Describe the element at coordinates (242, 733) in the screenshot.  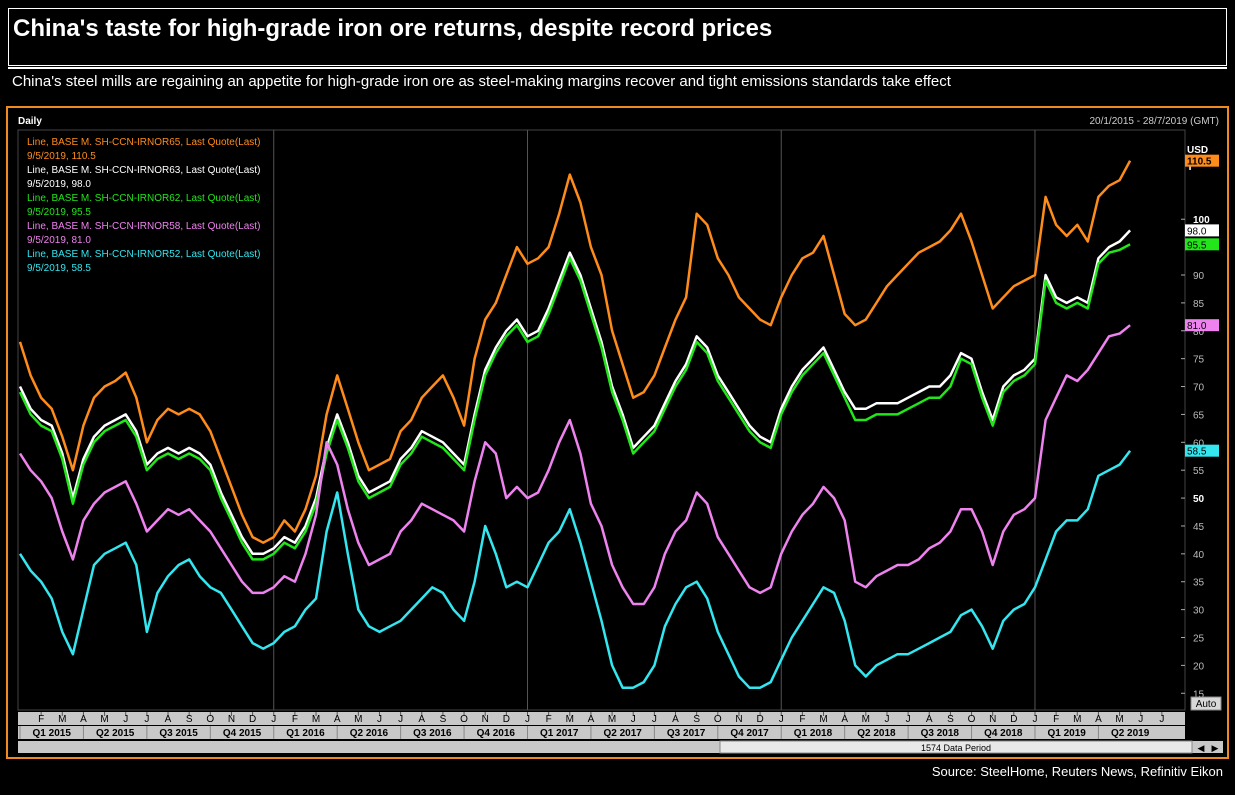
I see `quarter-label: Q4 2015` at that location.